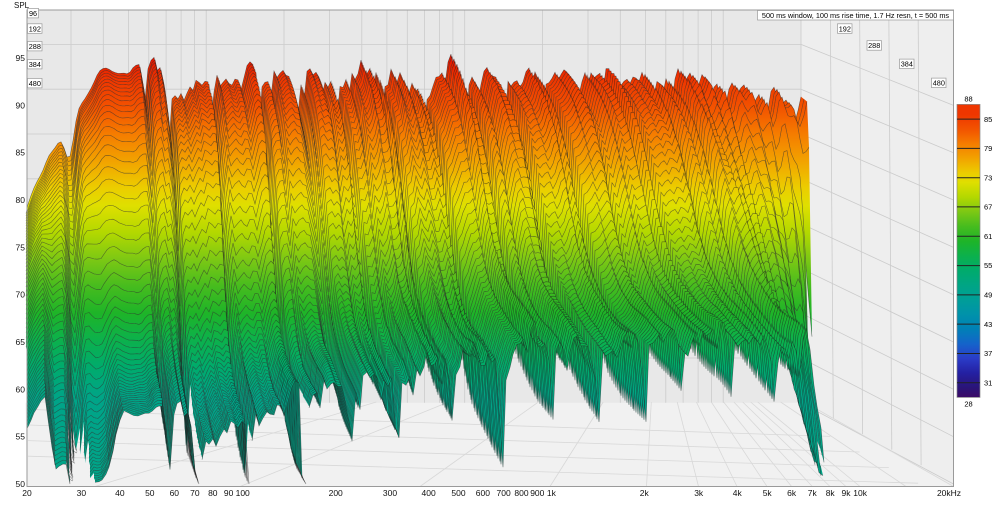 This screenshot has width=1003, height=505. I want to click on svg-text: 700, so click(504, 493).